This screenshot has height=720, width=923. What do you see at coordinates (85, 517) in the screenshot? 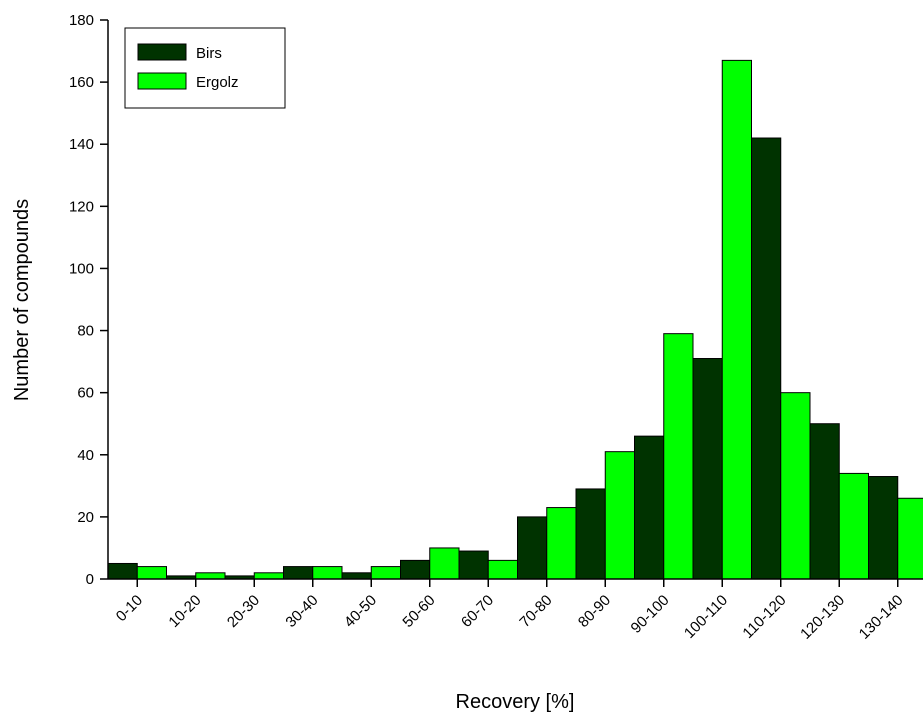
I see `y-tick-label: 20` at bounding box center [85, 517].